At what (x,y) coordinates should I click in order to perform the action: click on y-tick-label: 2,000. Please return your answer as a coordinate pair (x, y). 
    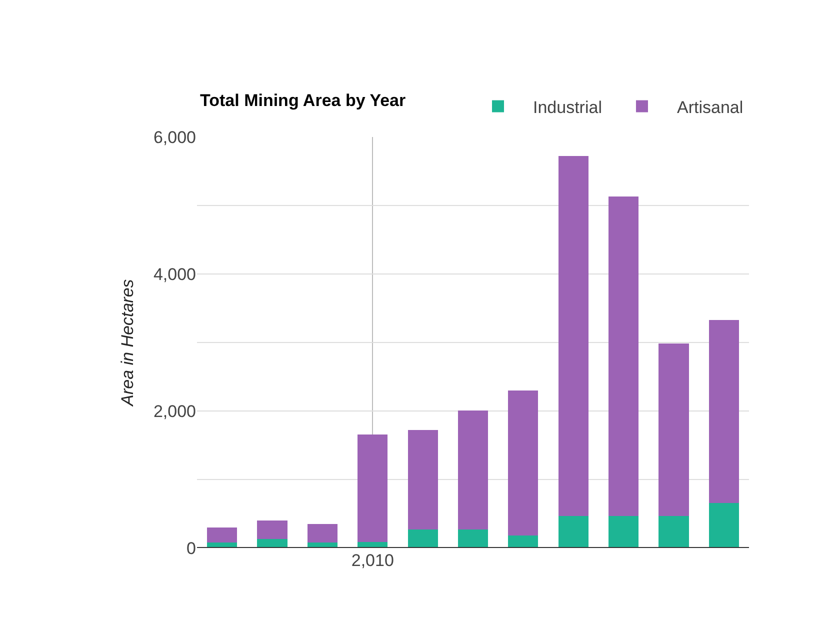
    Looking at the image, I should click on (174, 411).